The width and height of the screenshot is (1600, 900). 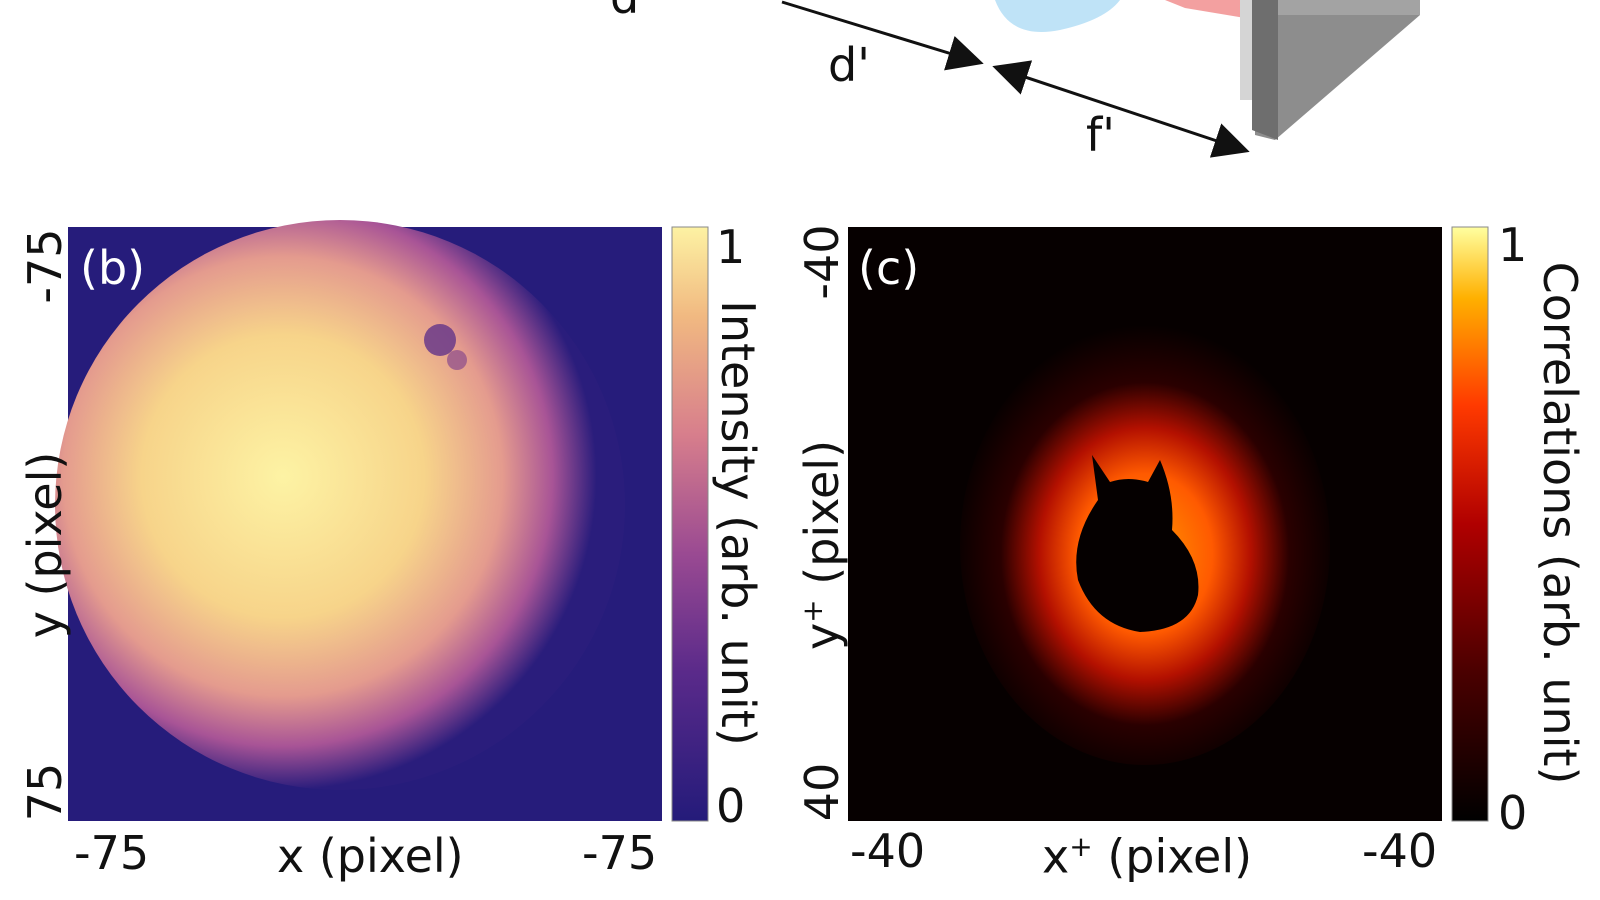 I want to click on sensor-block, so click(x=1337, y=70).